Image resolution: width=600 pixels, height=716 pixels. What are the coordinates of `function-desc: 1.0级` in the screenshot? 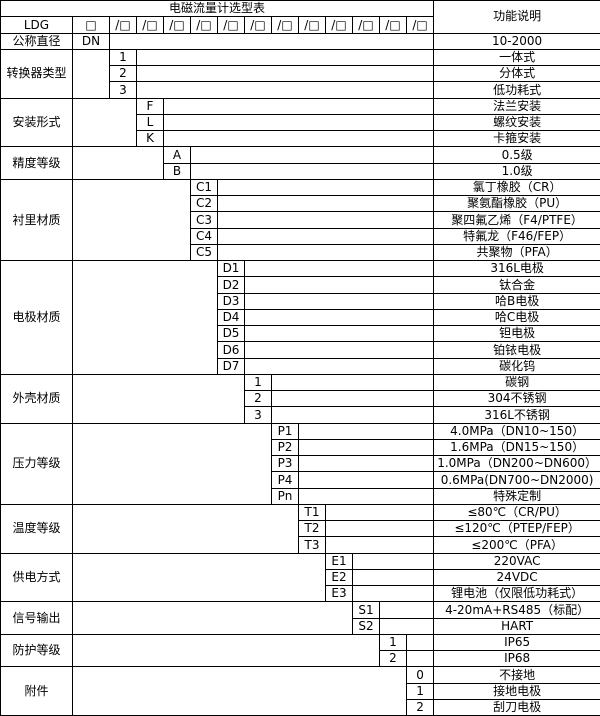 It's located at (516, 171).